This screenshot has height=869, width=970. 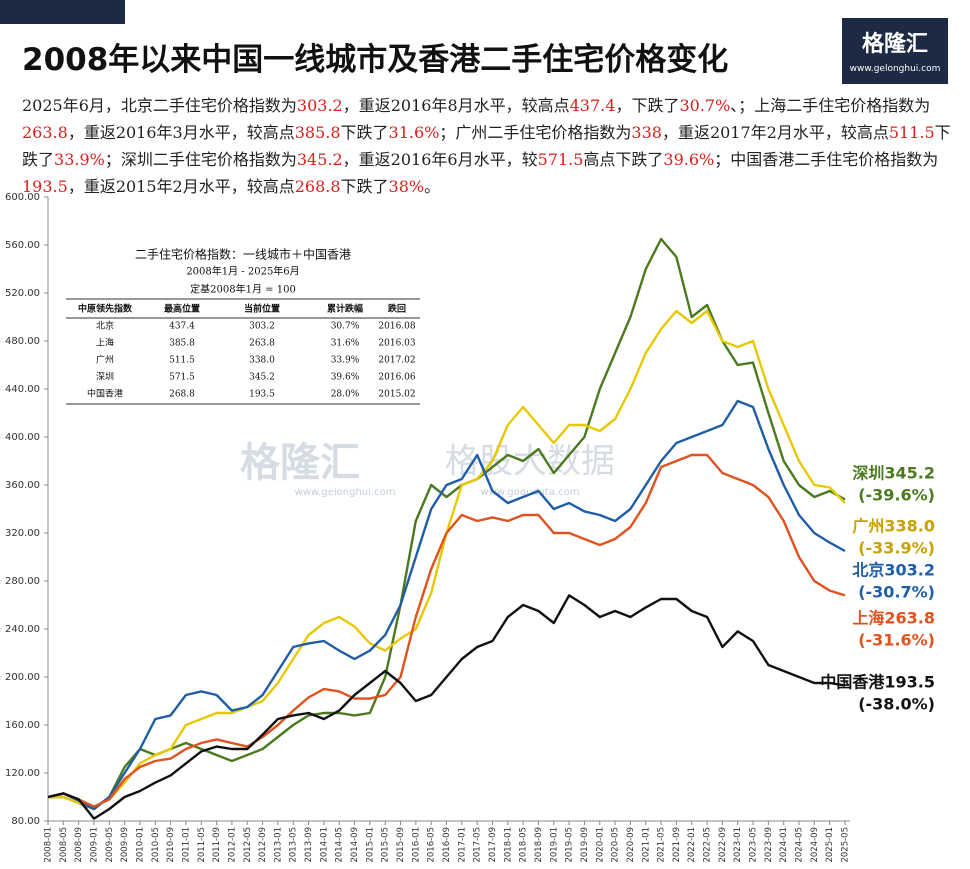 What do you see at coordinates (324, 845) in the screenshot?
I see `x-tick-label: 2014-01` at bounding box center [324, 845].